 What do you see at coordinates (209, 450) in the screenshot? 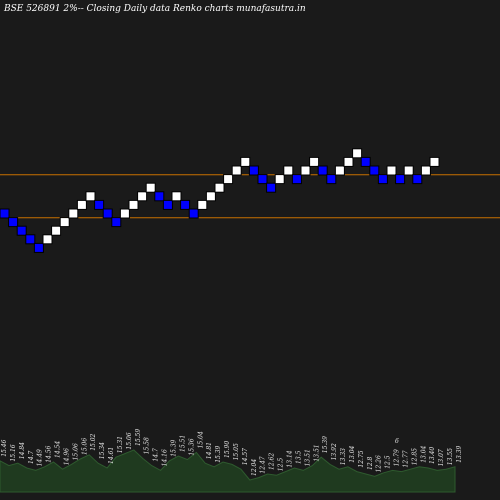
I see `volume-label: 14.81` at bounding box center [209, 450].